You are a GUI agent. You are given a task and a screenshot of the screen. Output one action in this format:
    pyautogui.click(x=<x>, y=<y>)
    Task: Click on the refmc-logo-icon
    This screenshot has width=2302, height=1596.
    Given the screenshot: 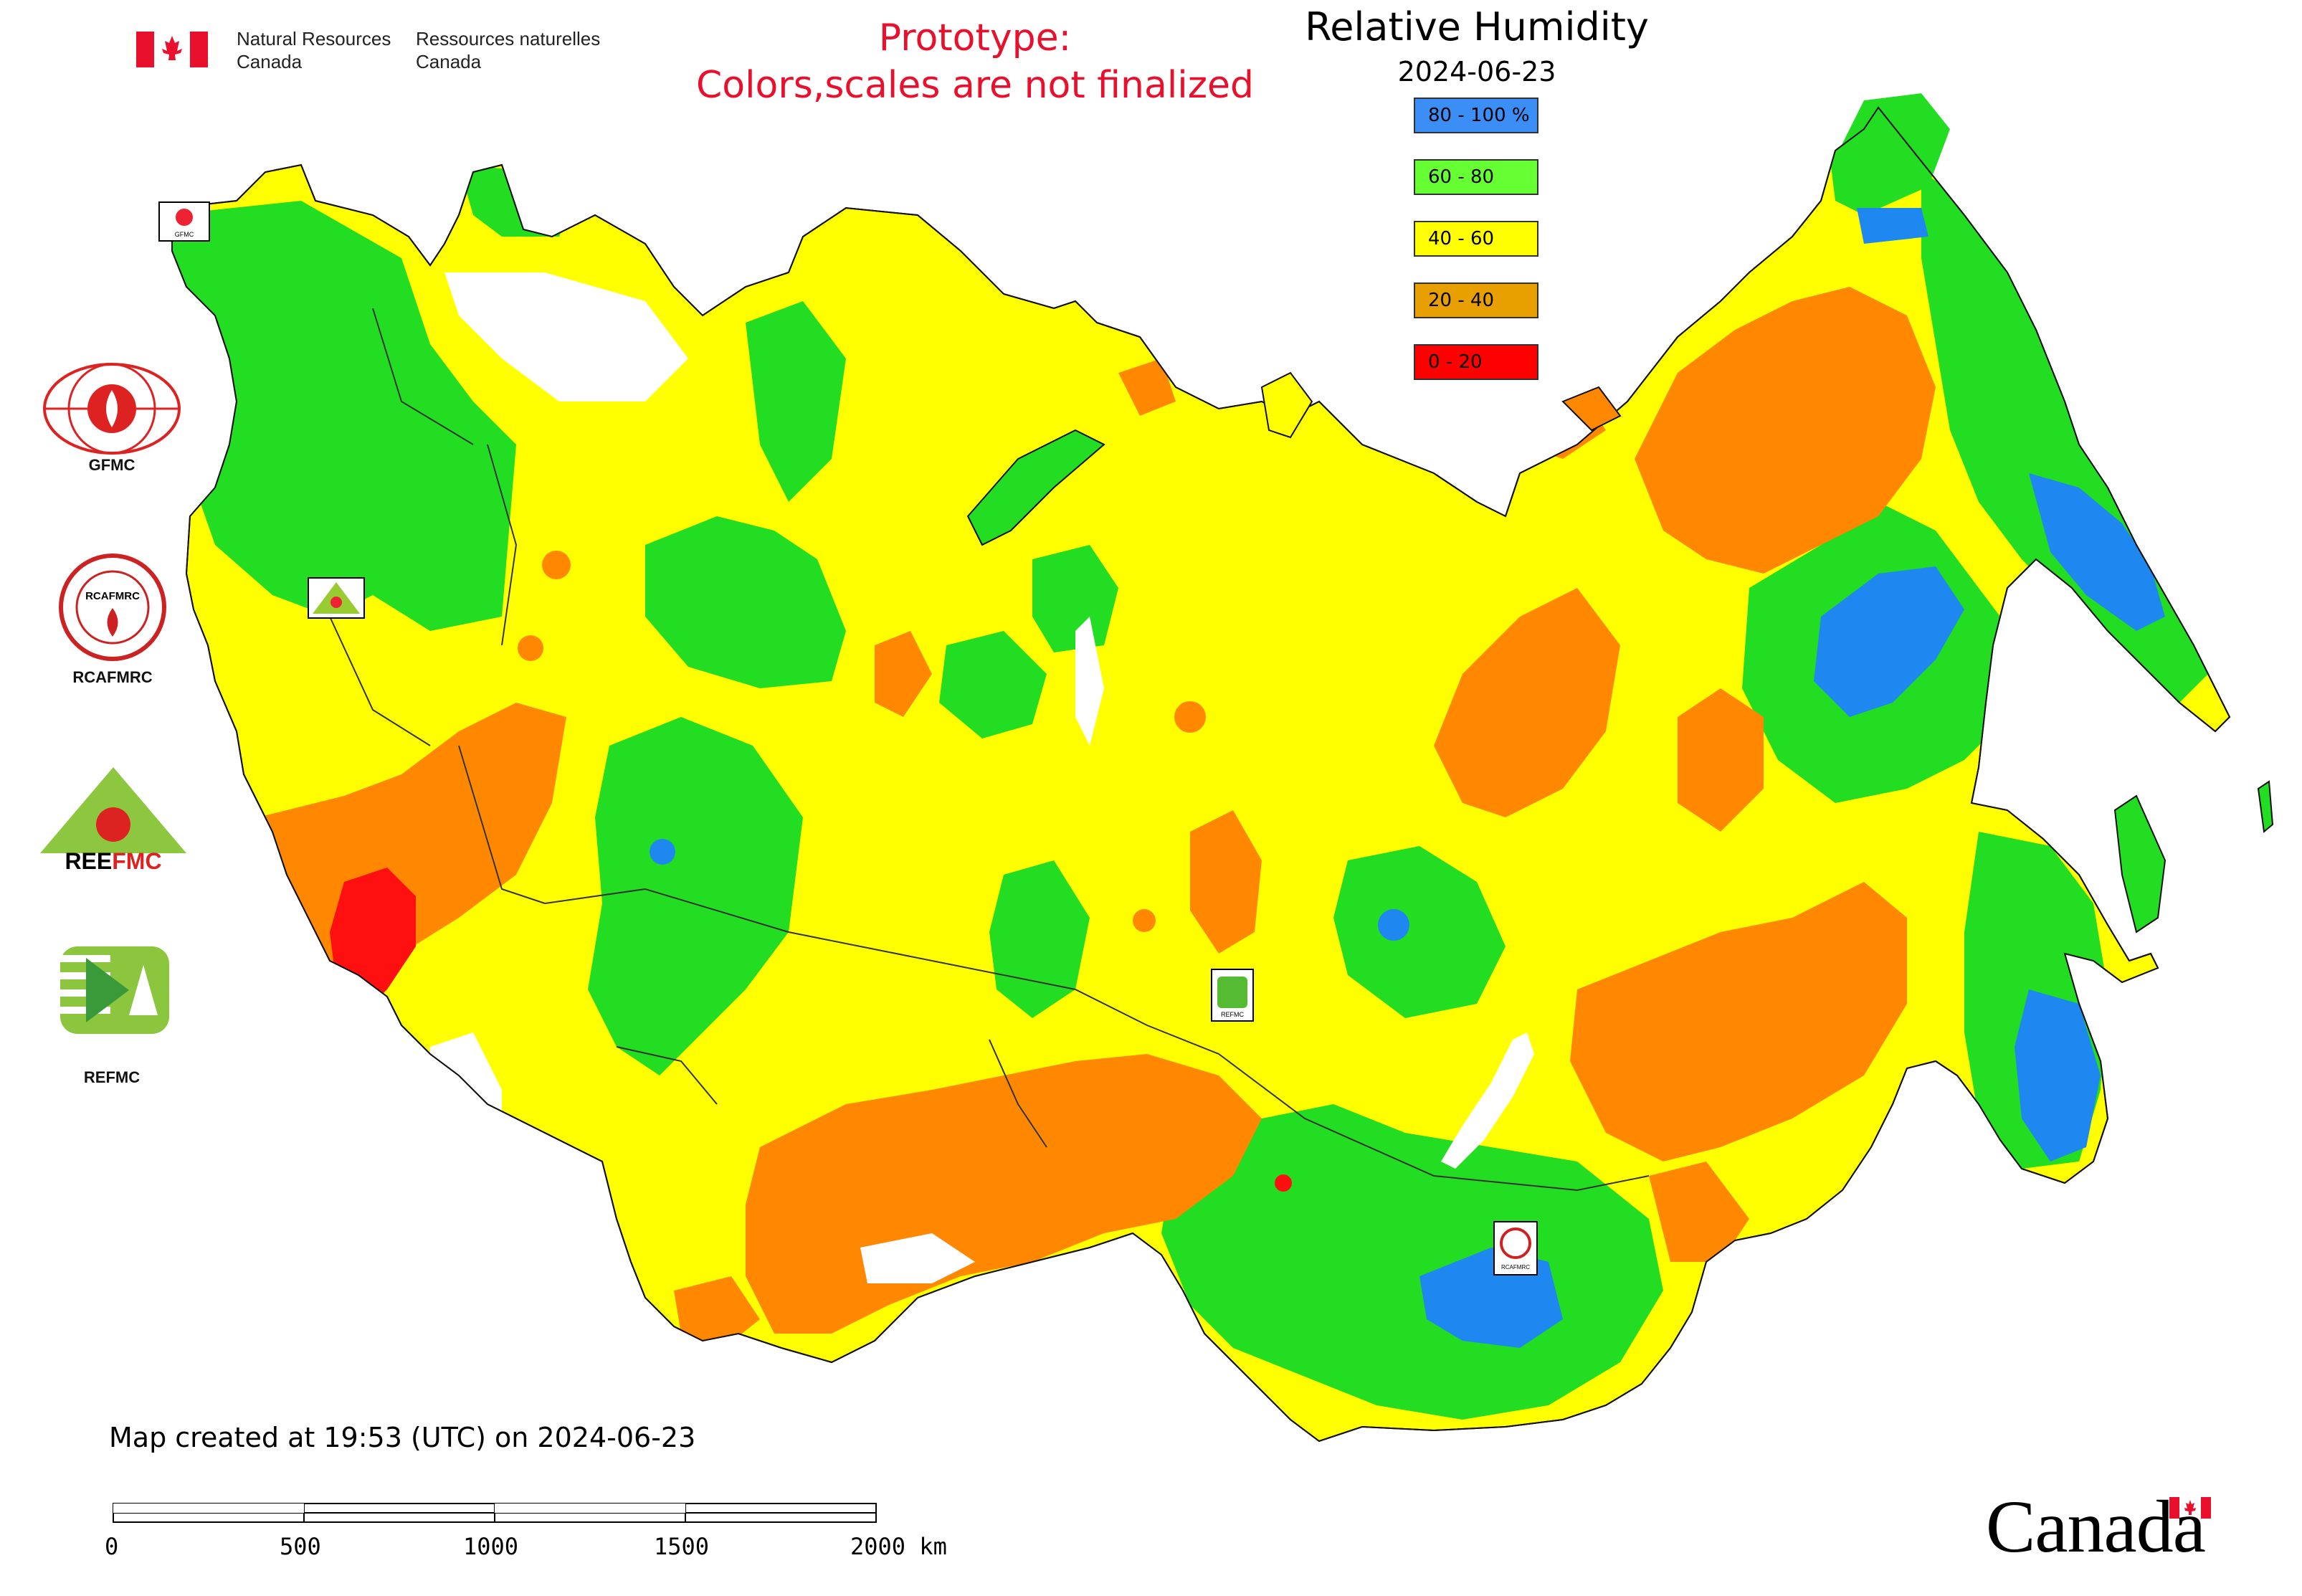 What is the action you would take?
    pyautogui.click(x=114, y=990)
    